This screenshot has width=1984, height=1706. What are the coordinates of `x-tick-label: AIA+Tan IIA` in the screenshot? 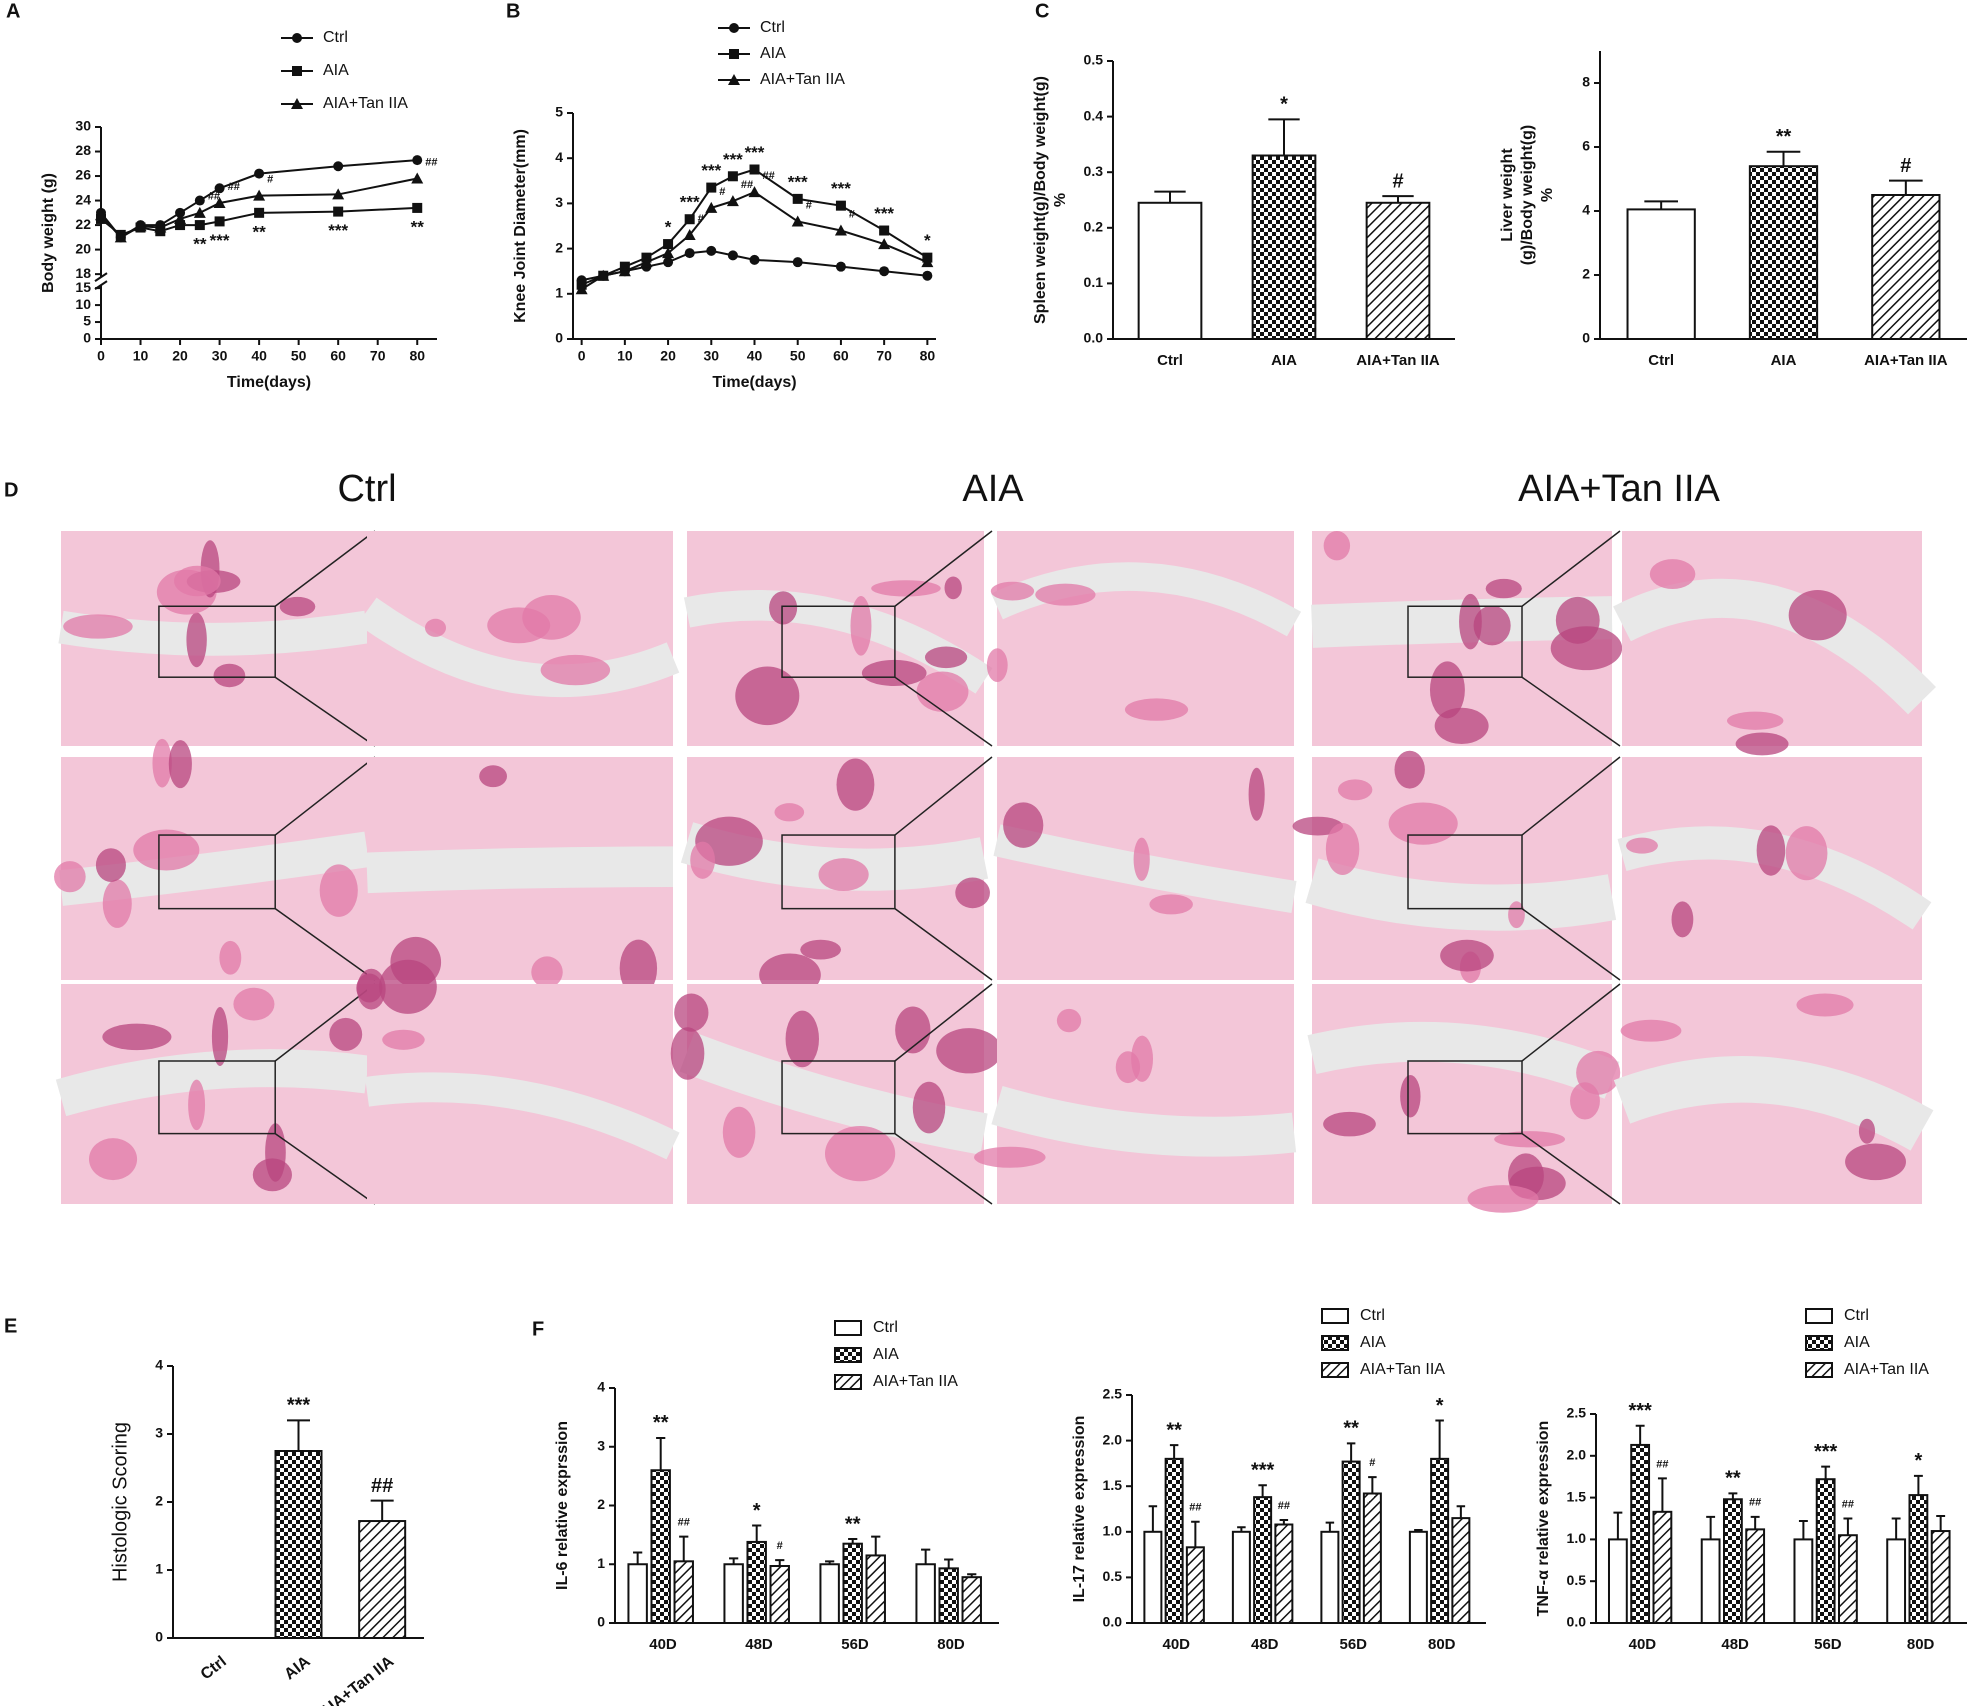 It's located at (357, 1679).